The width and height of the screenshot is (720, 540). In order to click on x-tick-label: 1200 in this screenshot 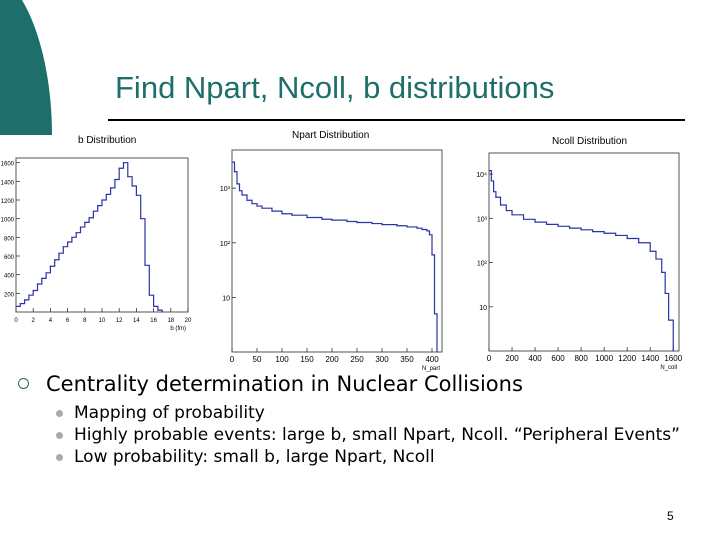, I will do `click(627, 358)`.